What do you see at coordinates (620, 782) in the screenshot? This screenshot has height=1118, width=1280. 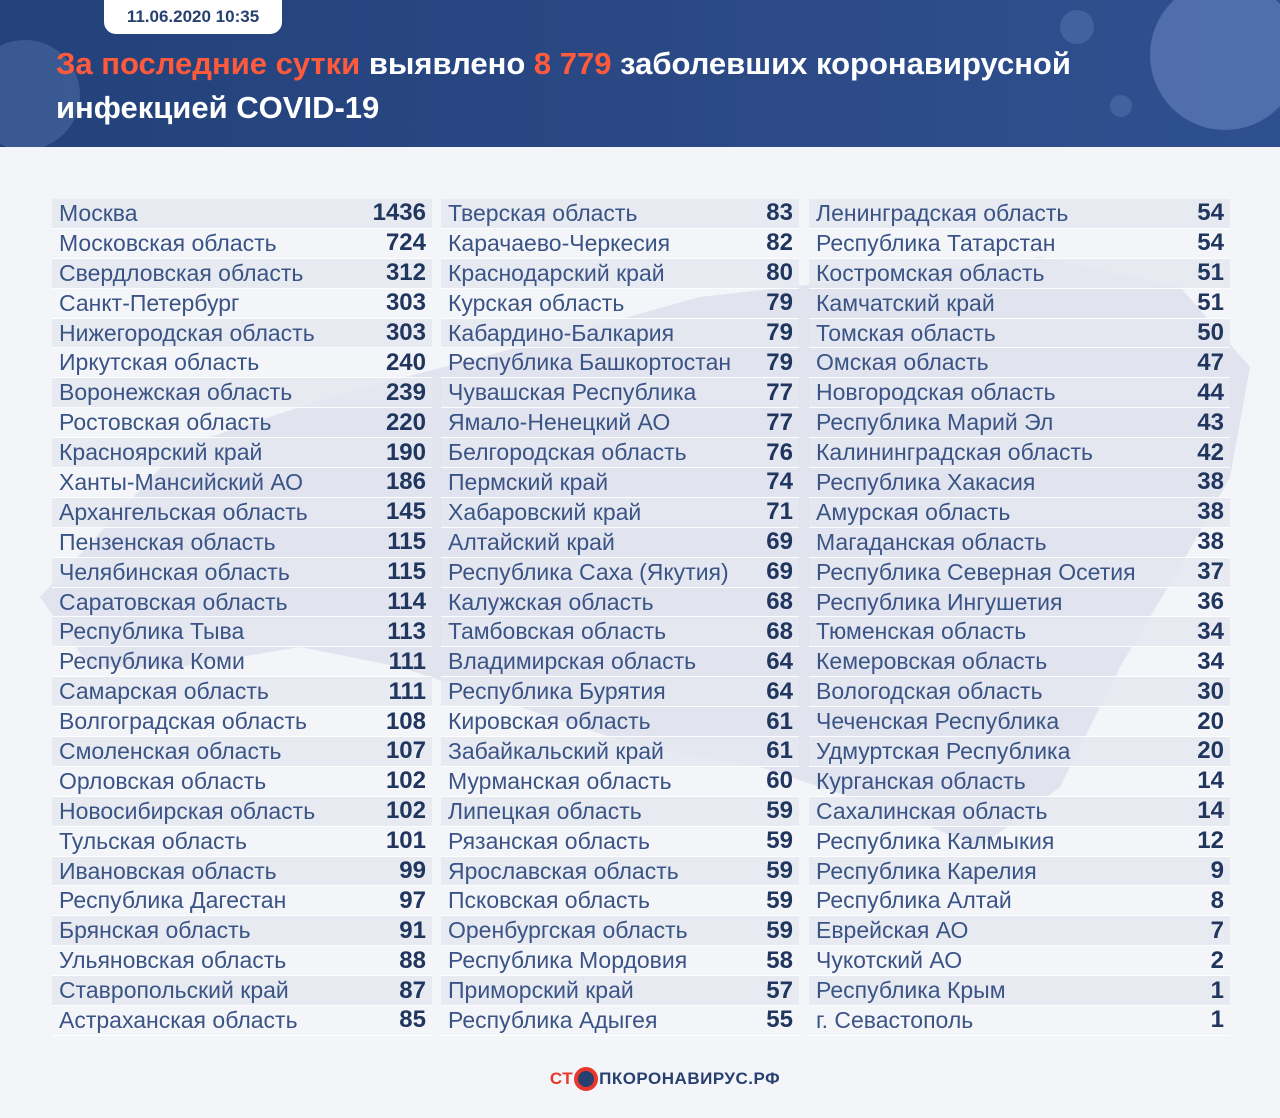 I see `table-row: Мурманская область 60` at bounding box center [620, 782].